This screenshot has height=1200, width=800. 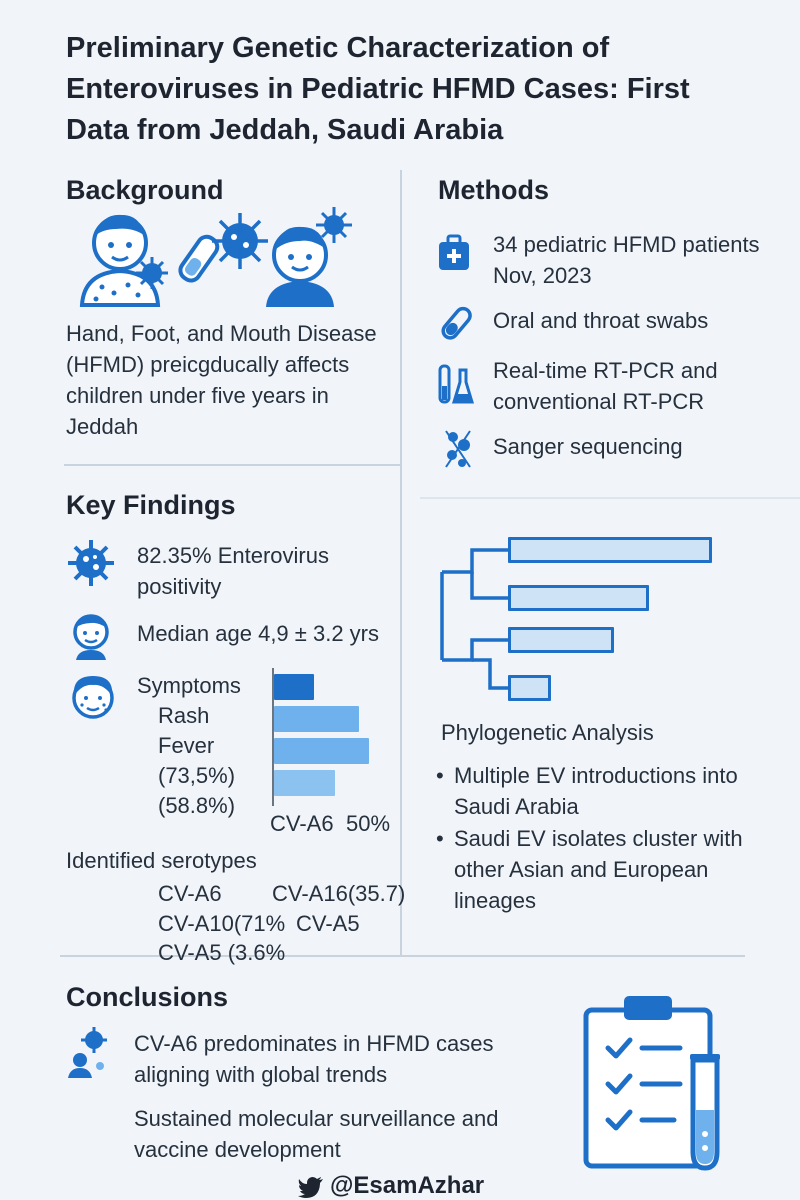 What do you see at coordinates (240, 241) in the screenshot?
I see `large-virus-icon` at bounding box center [240, 241].